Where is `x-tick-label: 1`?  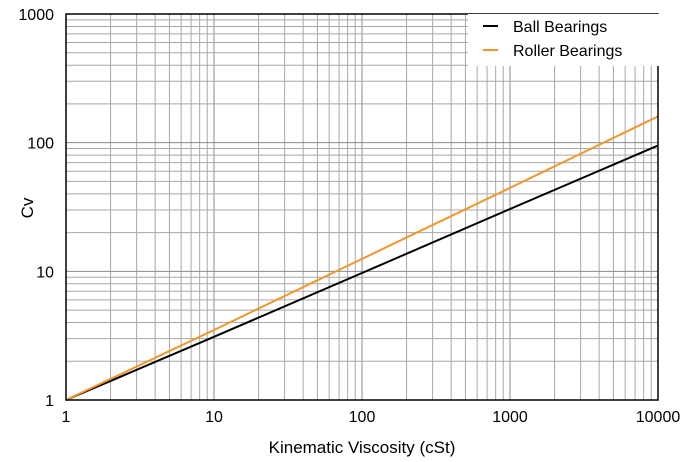
x-tick-label: 1 is located at coordinates (66, 417).